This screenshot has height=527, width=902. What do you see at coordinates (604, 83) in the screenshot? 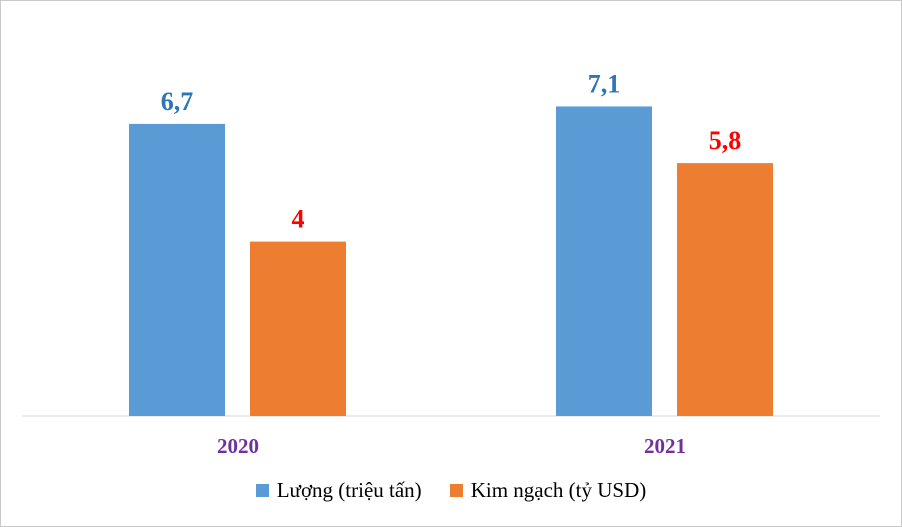
I see `data-label-2021-series-1: 7,1` at bounding box center [604, 83].